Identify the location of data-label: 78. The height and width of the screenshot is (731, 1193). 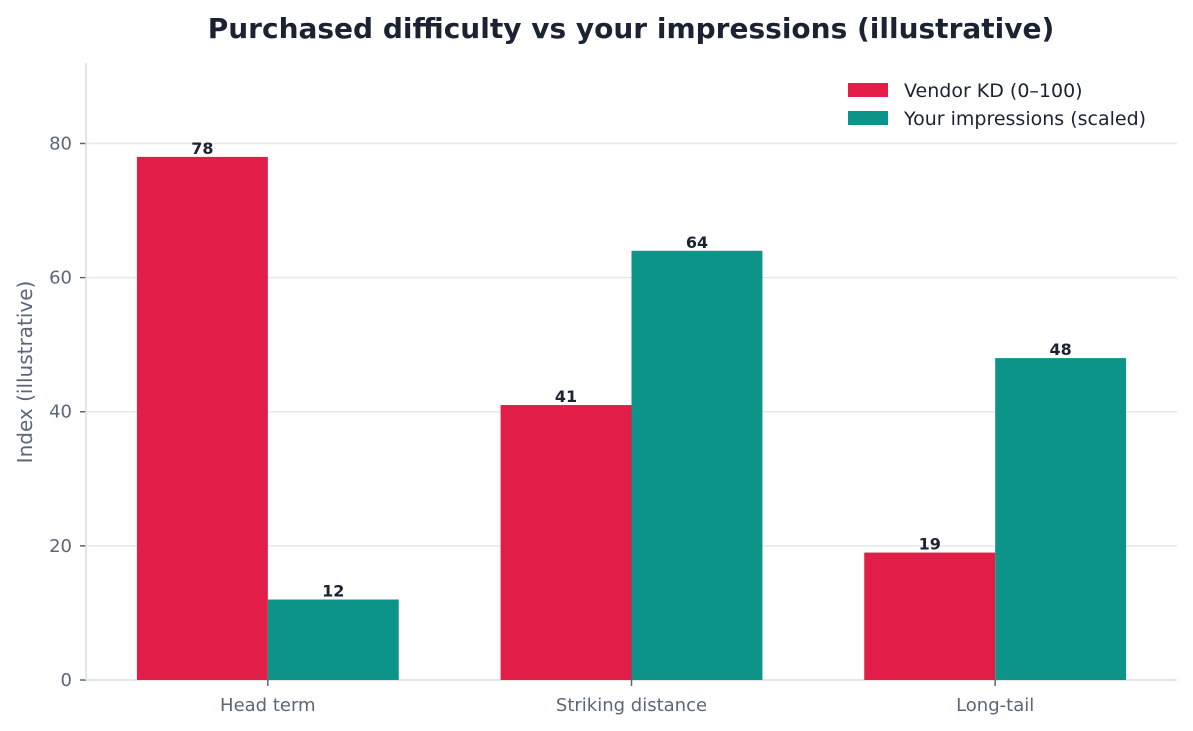
(202, 148).